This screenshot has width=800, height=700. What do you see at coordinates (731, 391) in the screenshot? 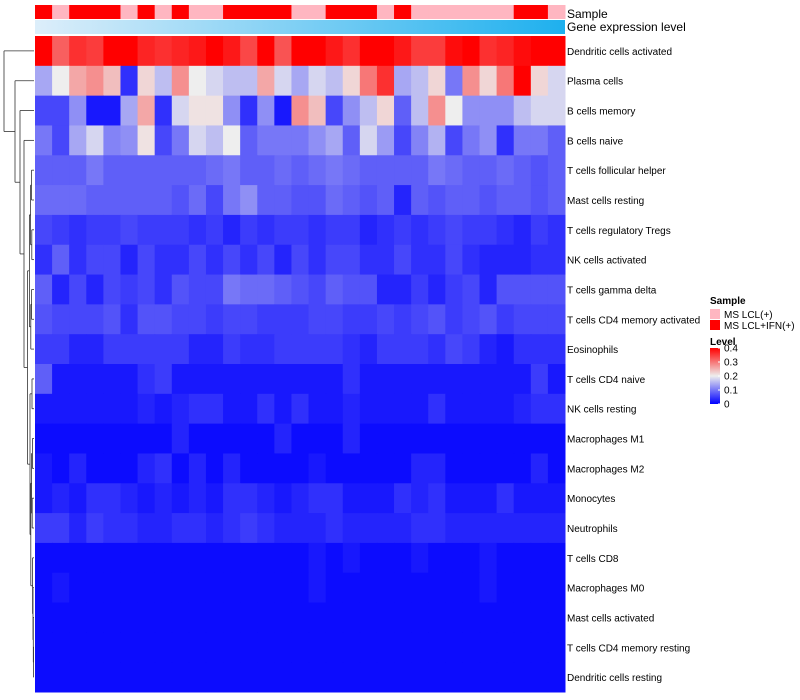
I see `level-tick-label: 0.1` at bounding box center [731, 391].